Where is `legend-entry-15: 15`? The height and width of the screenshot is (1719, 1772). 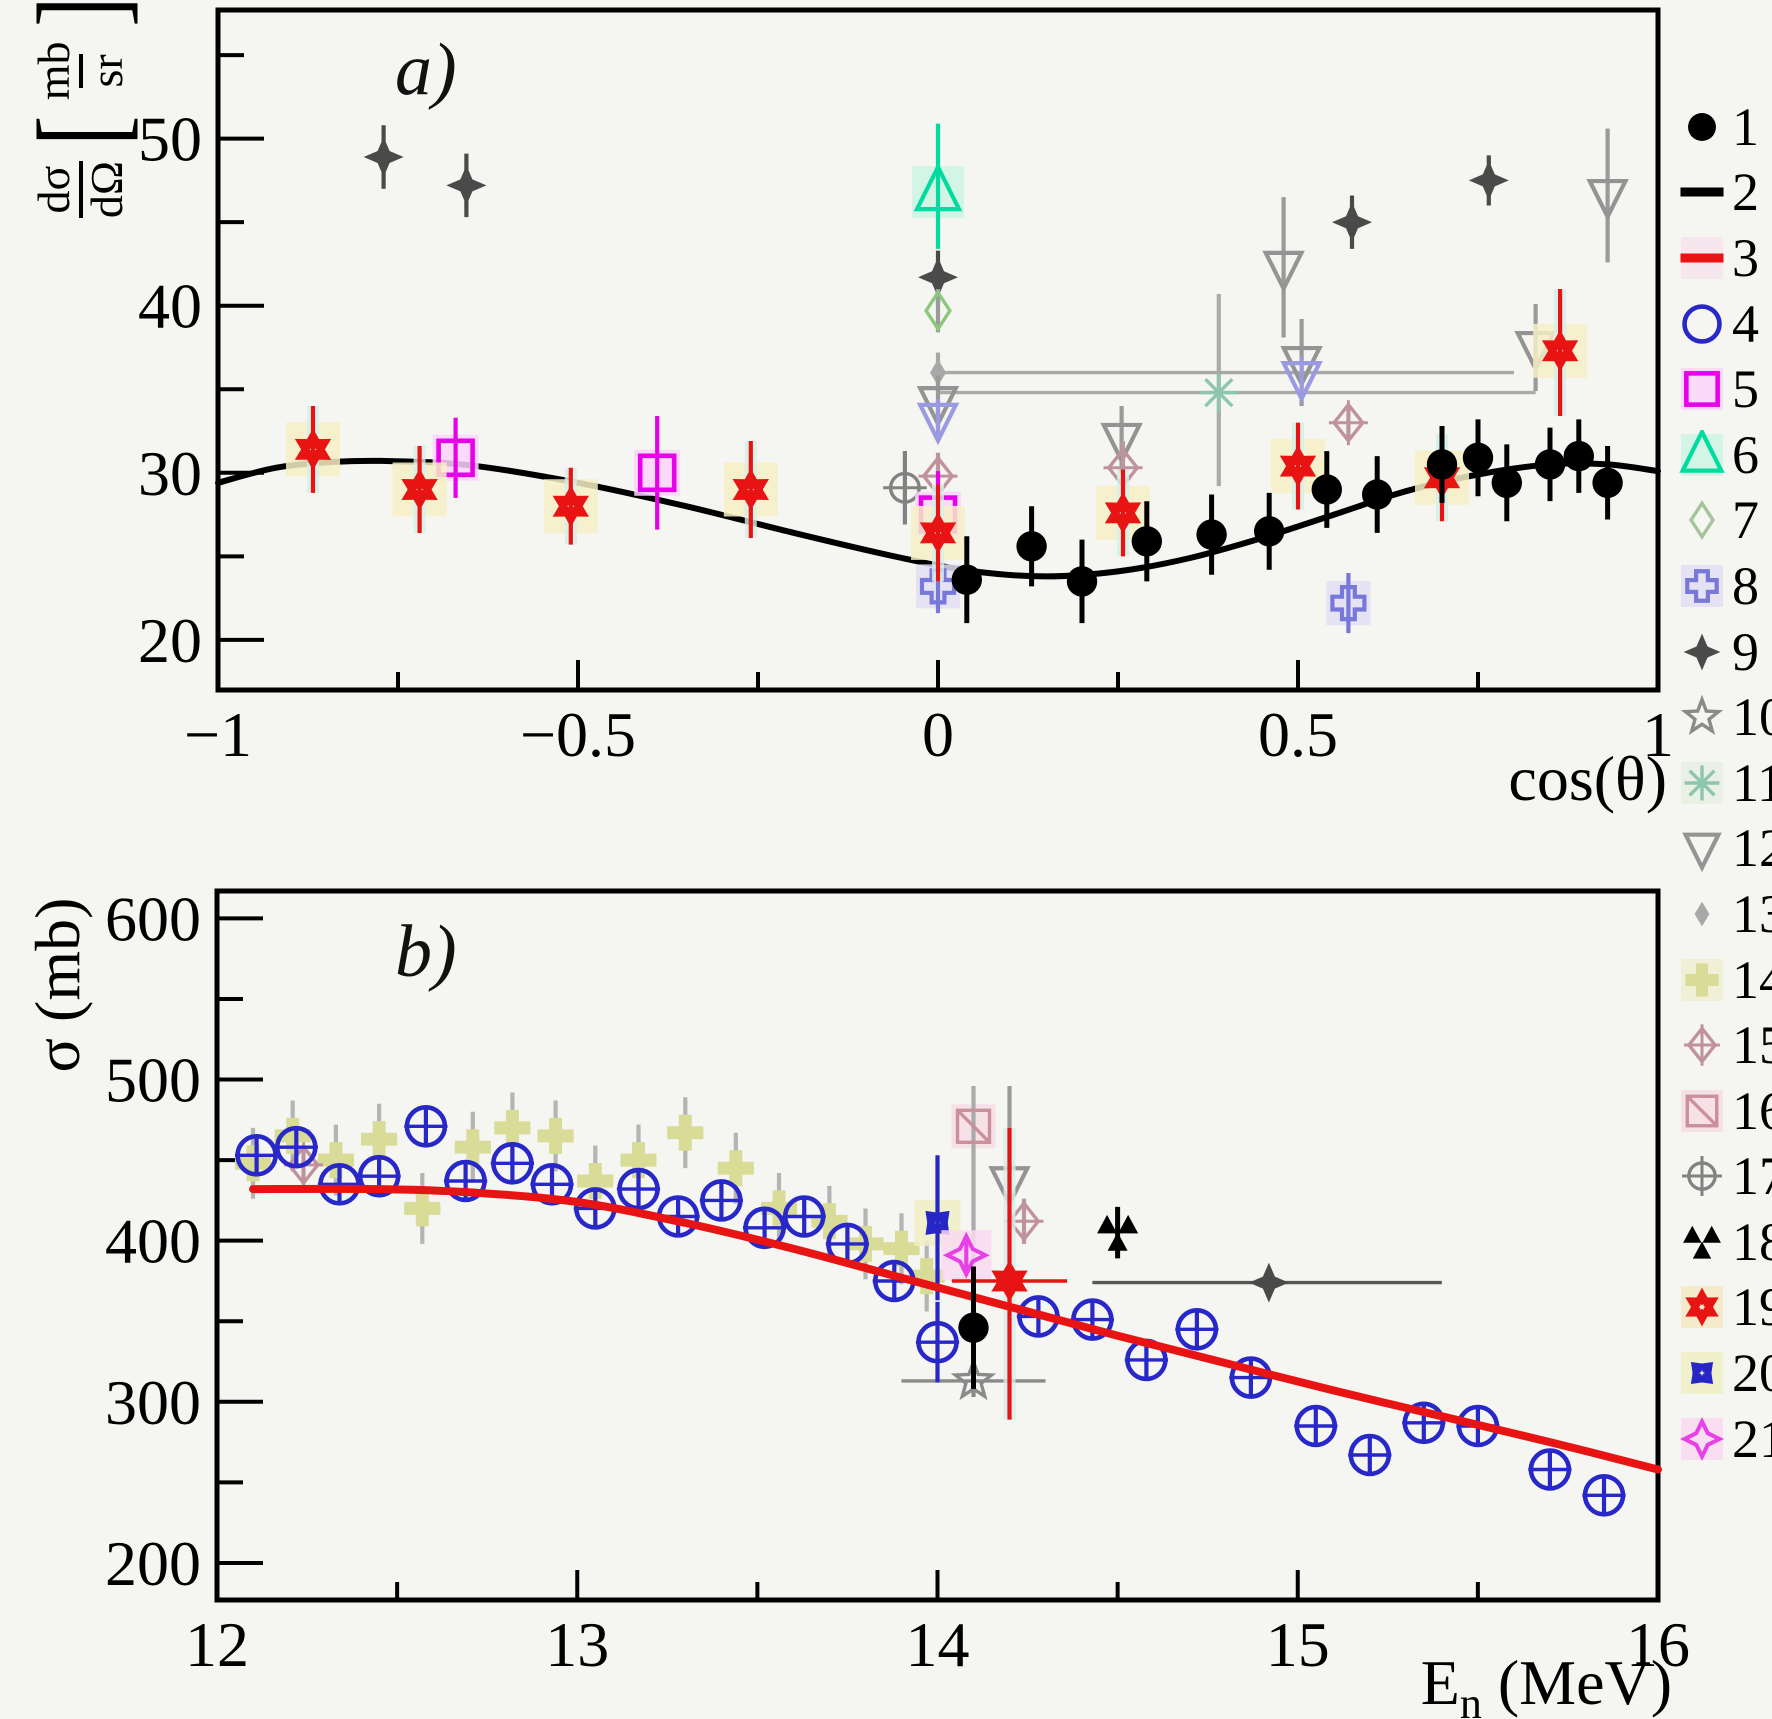 legend-entry-15: 15 is located at coordinates (1725, 1045).